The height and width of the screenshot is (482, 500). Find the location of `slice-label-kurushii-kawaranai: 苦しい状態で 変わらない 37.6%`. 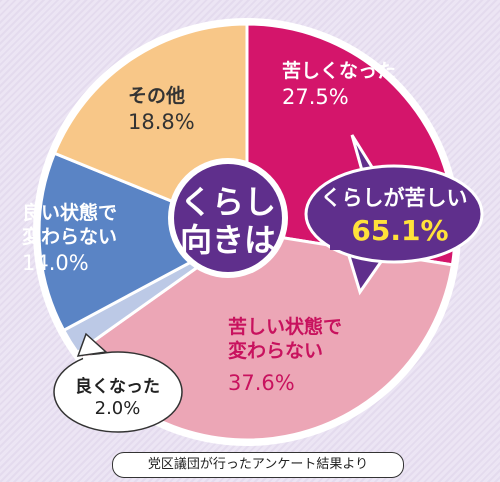

slice-label-kurushii-kawaranai: 苦しい状態で 変わらない 37.6% is located at coordinates (285, 356).